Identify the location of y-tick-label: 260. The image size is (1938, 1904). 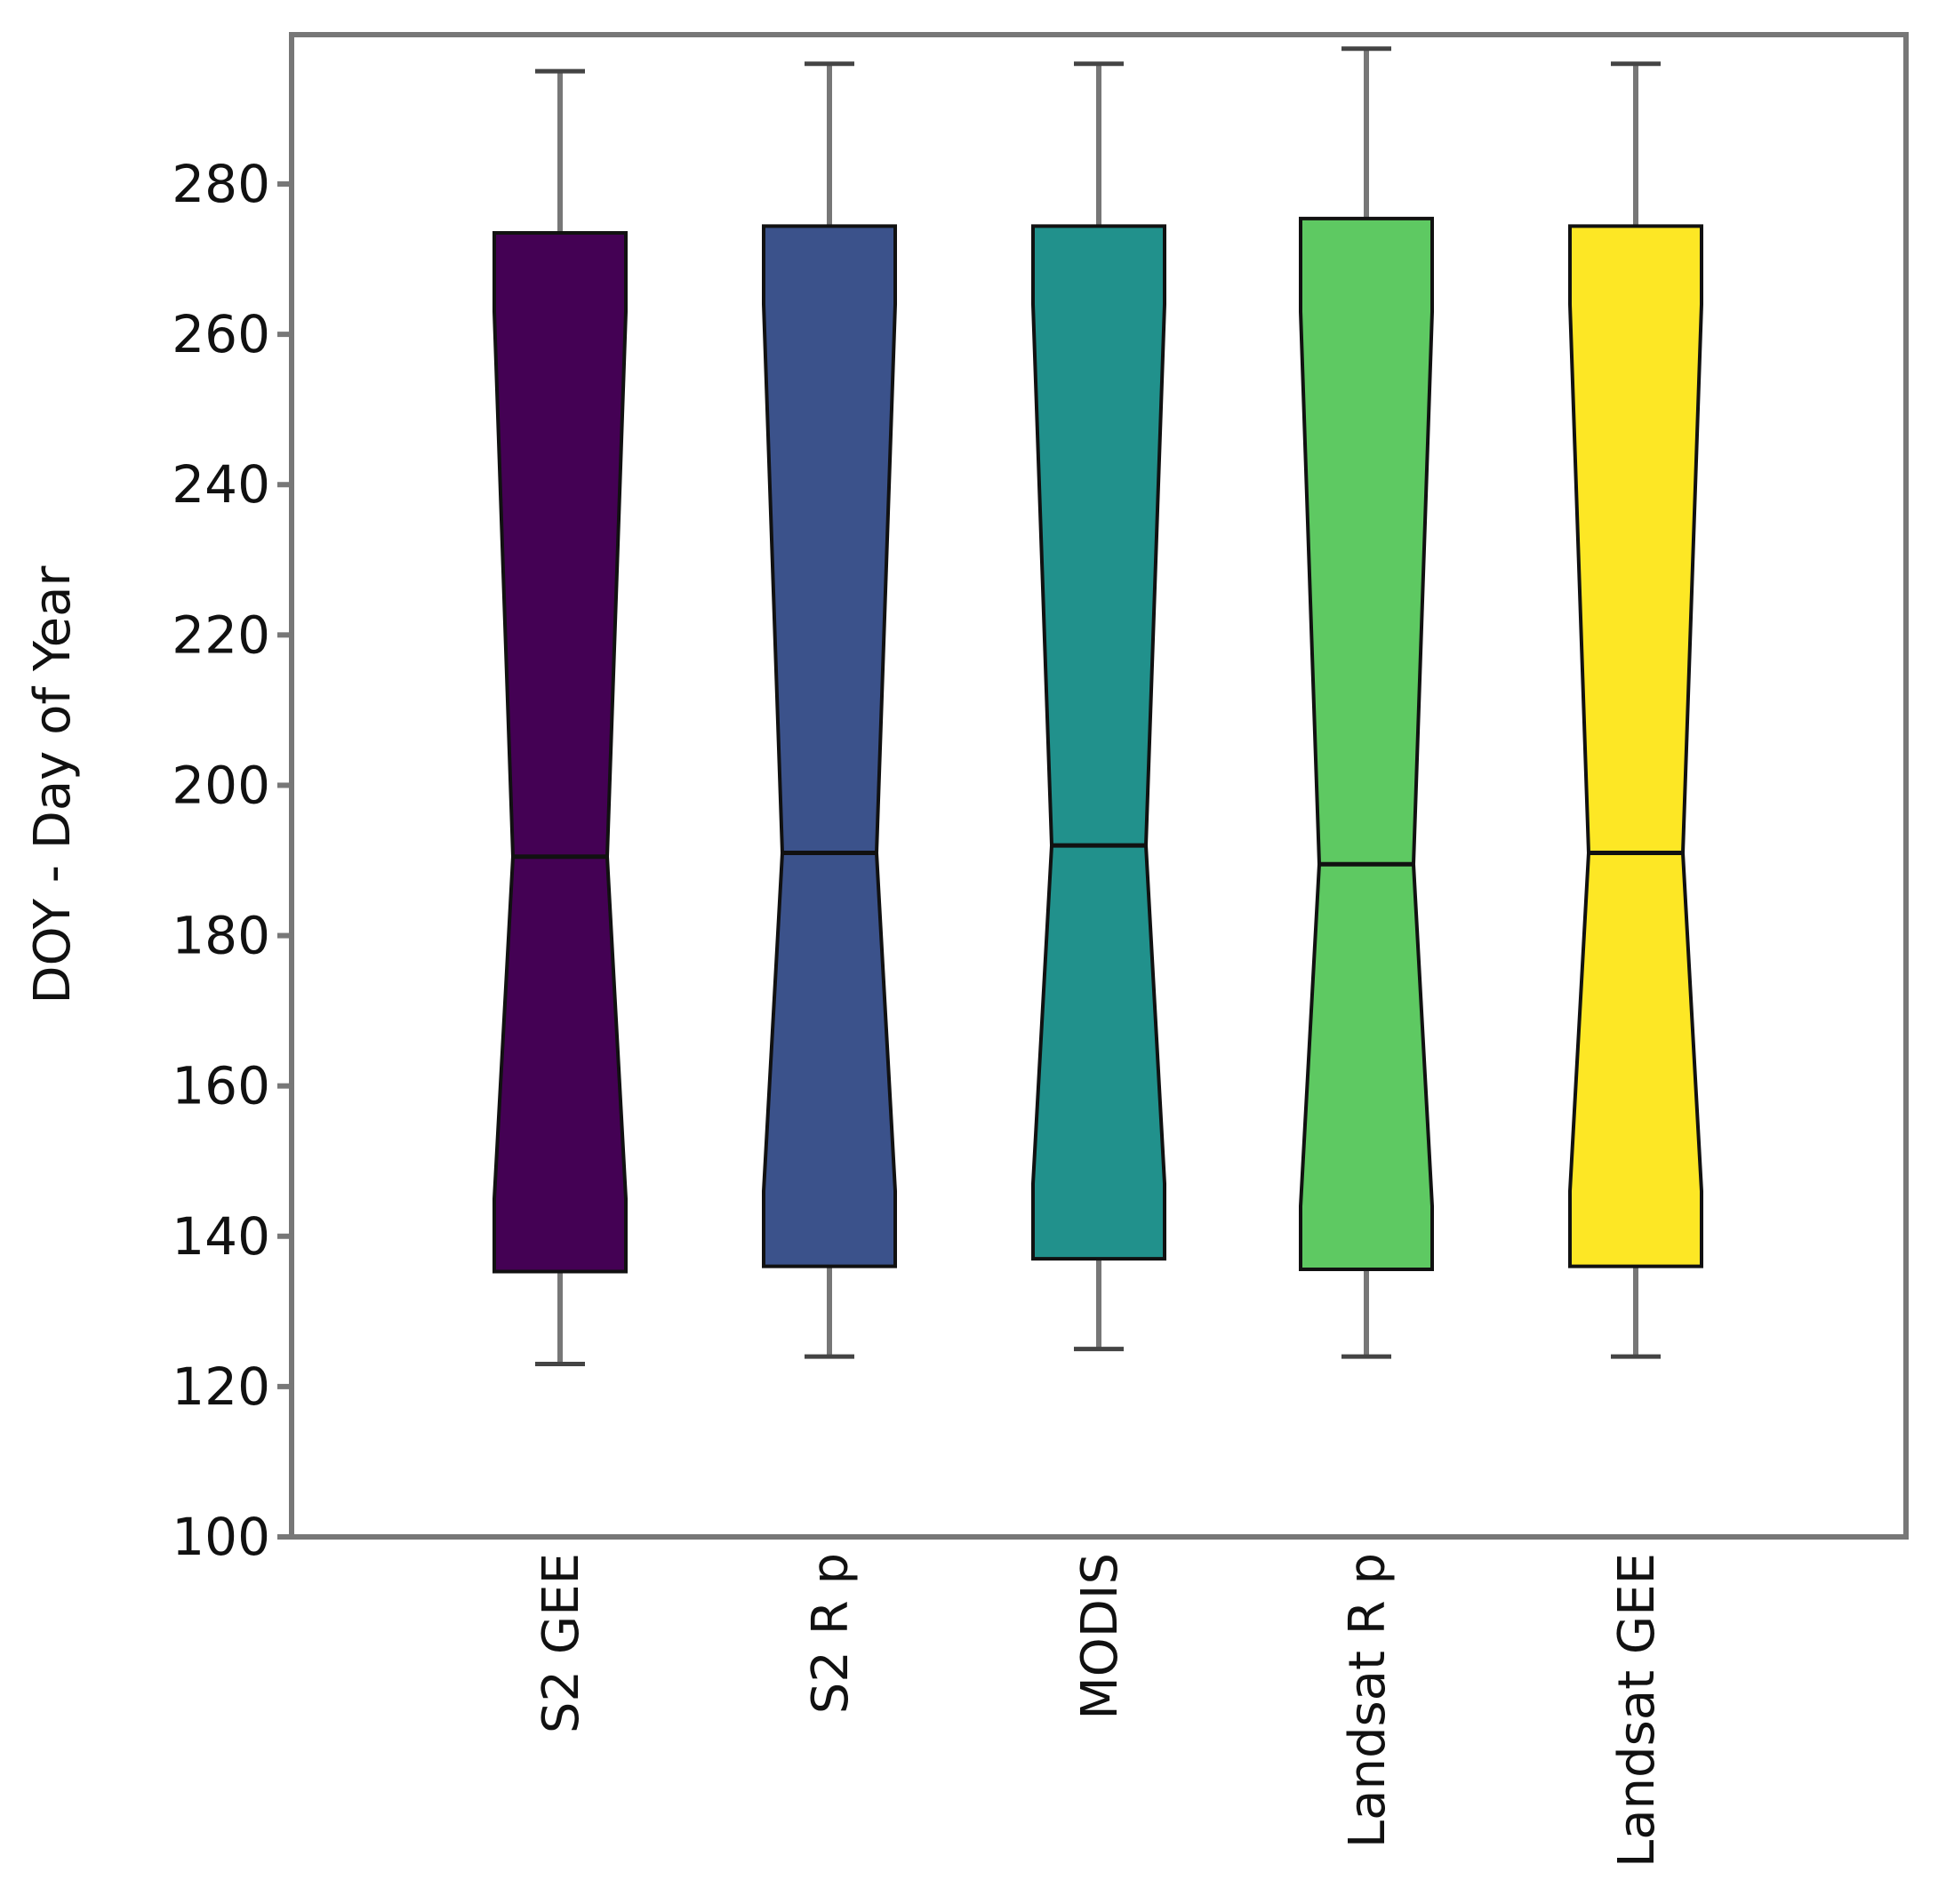
(221, 334).